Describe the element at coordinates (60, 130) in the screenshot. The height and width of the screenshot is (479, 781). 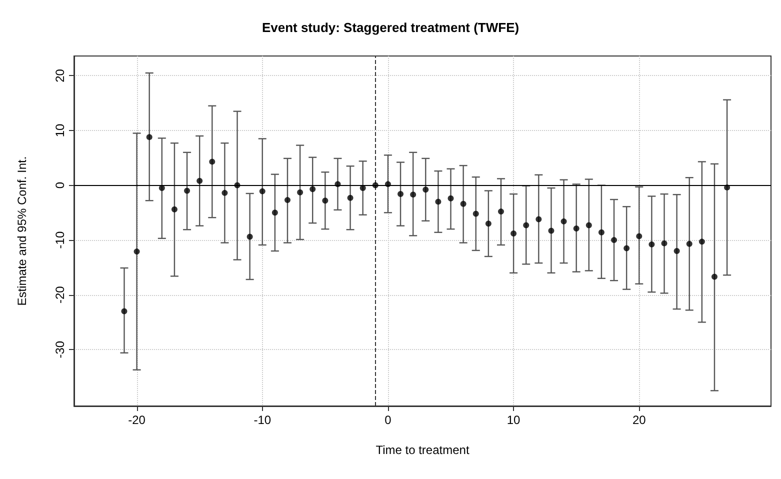
I see `y-tick-label: 10` at that location.